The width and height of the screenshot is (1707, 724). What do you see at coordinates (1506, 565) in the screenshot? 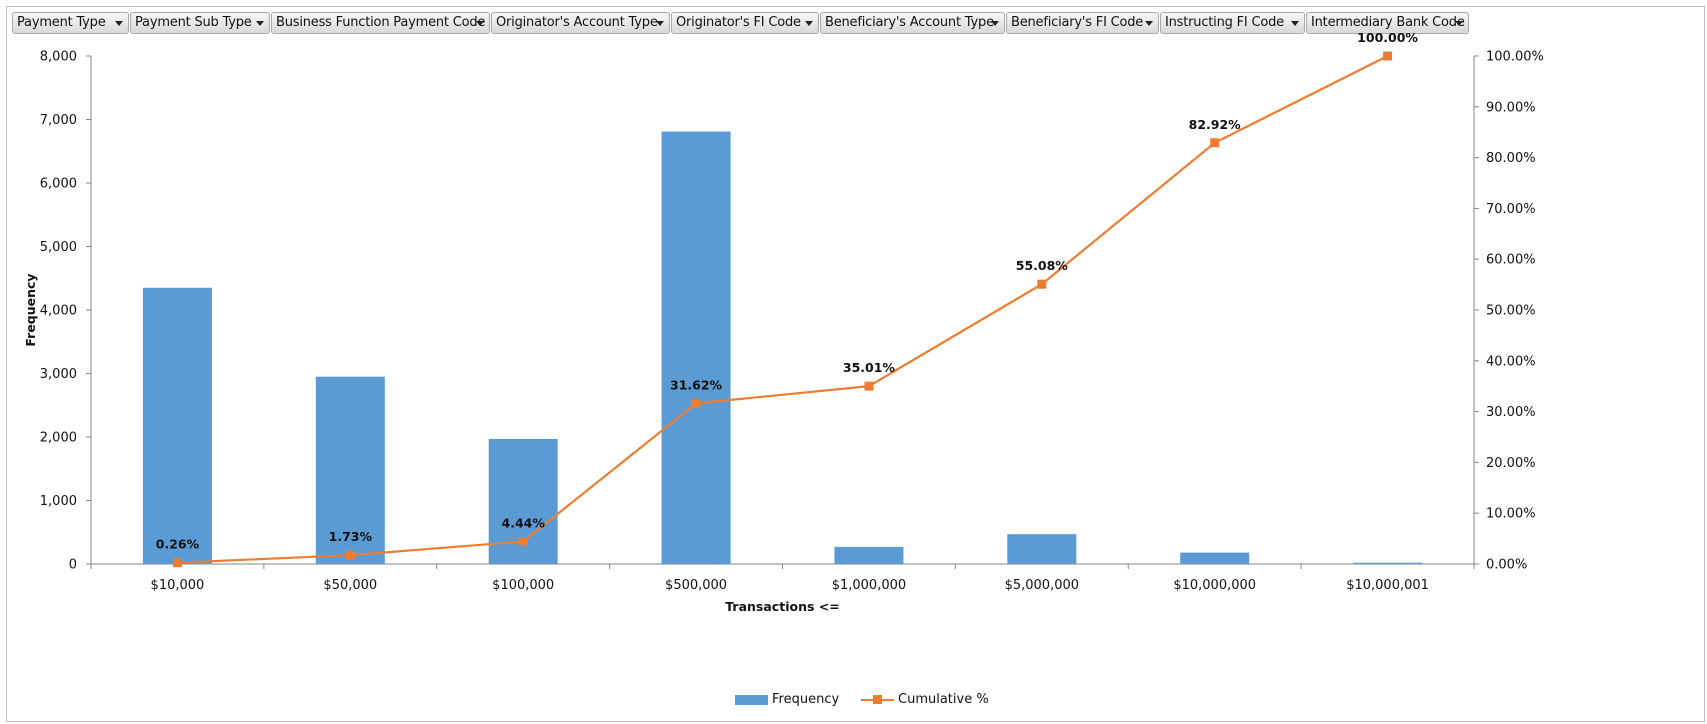
I see `y2-tick-label: 0.00%` at bounding box center [1506, 565].